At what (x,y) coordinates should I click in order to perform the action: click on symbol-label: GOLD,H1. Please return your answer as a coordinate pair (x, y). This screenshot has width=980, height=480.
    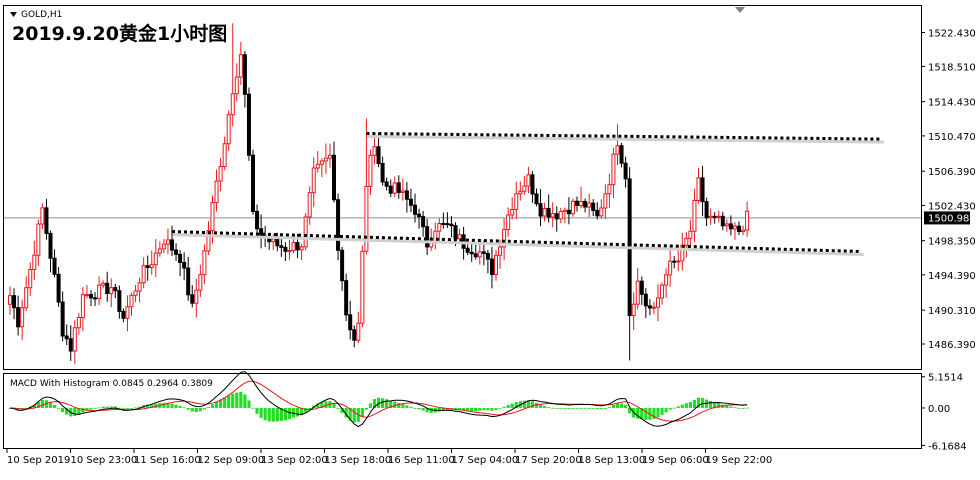
    Looking at the image, I should click on (41, 15).